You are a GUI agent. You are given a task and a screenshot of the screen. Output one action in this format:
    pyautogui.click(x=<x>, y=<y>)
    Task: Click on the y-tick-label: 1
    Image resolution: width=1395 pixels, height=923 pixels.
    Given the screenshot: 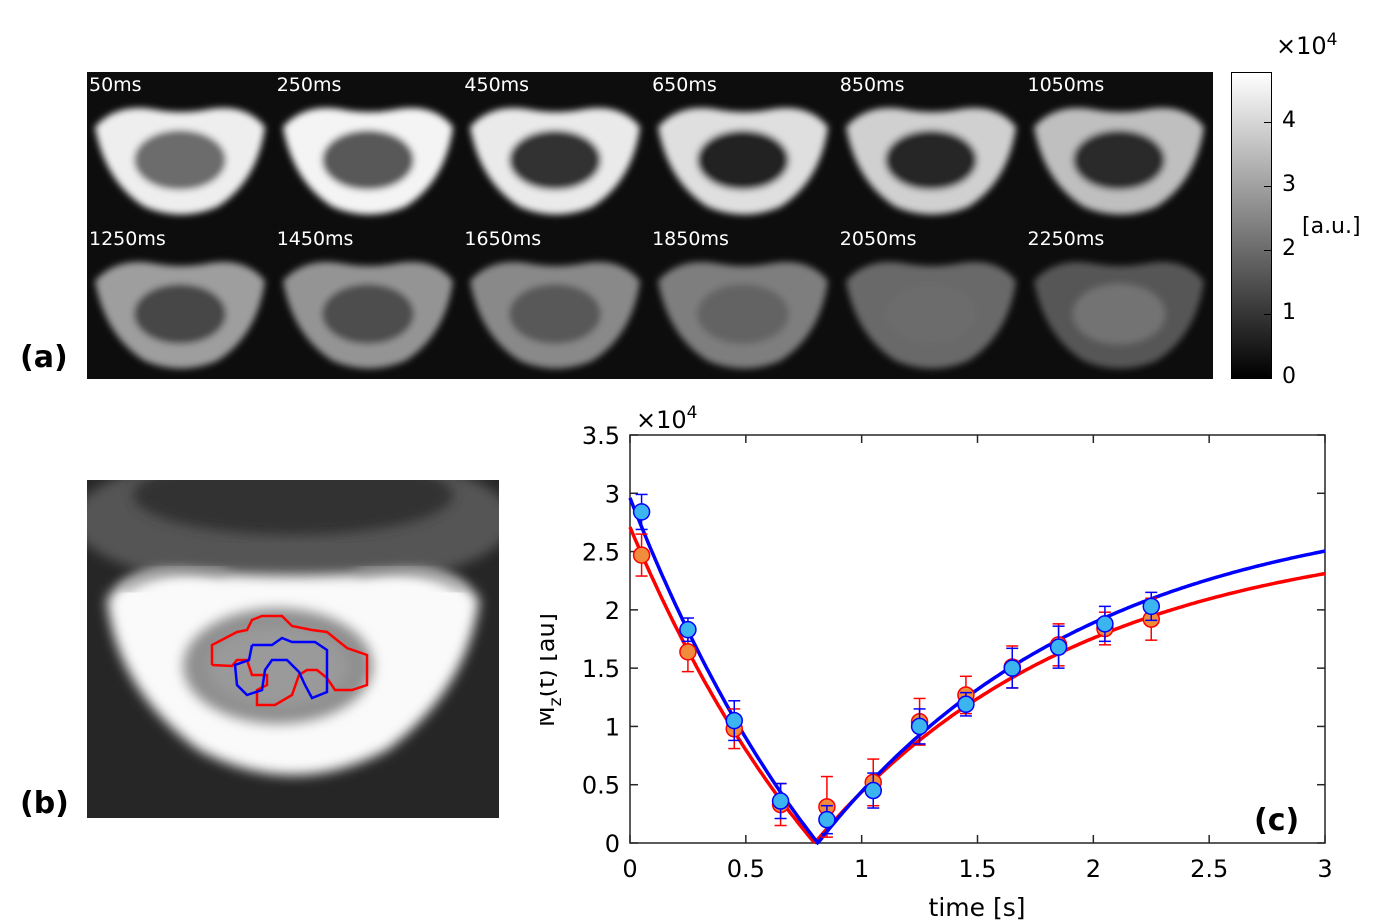 What is the action you would take?
    pyautogui.click(x=612, y=727)
    